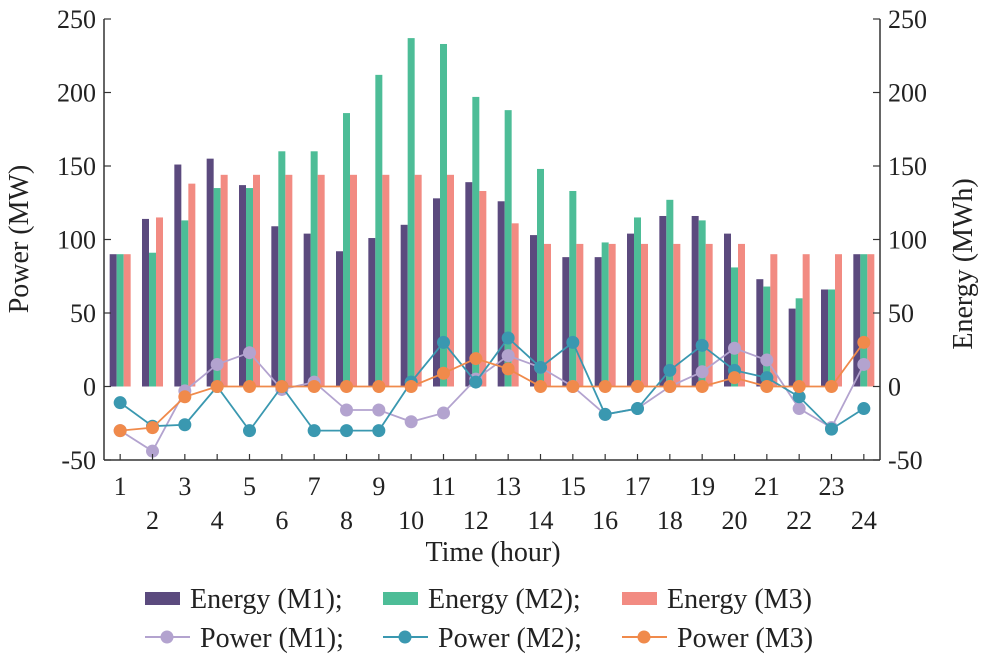 Image resolution: width=985 pixels, height=662 pixels. What do you see at coordinates (76, 93) in the screenshot?
I see `y-tick-label-left: 200` at bounding box center [76, 93].